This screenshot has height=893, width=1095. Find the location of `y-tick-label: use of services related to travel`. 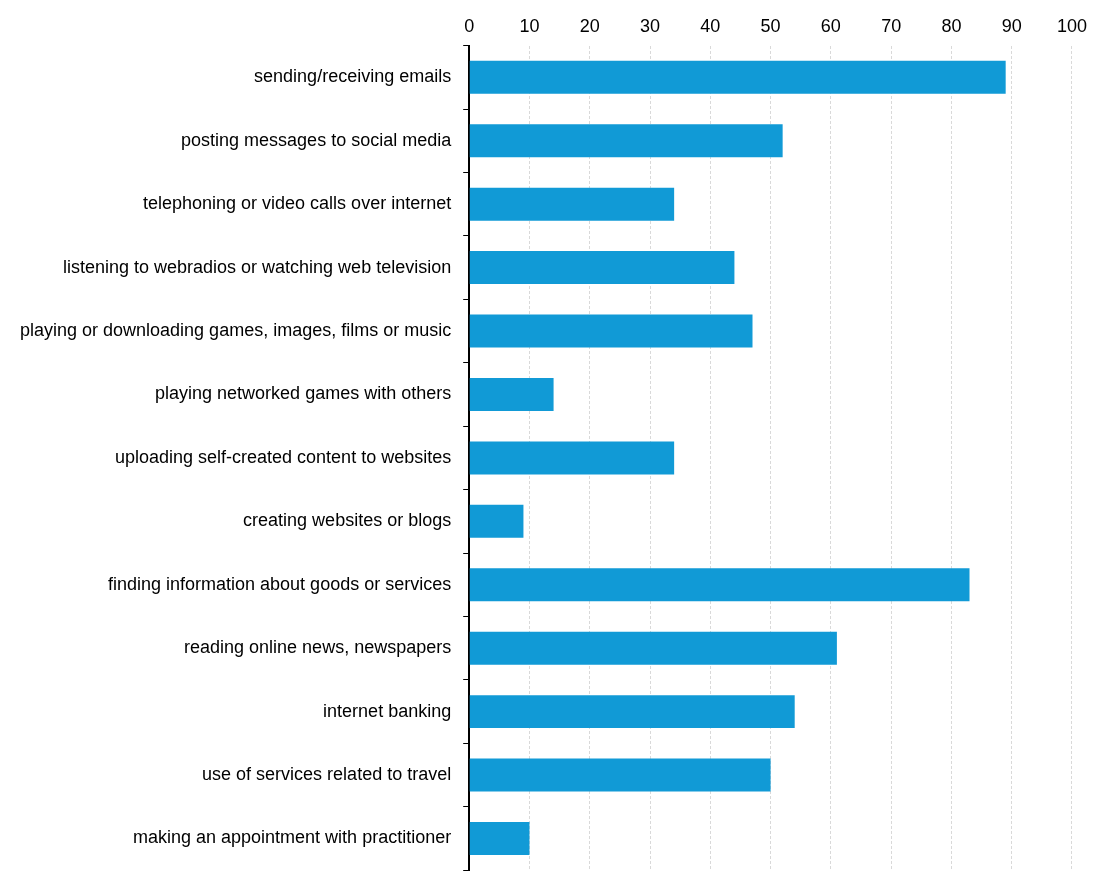

y-tick-label: use of services related to travel is located at coordinates (327, 774).